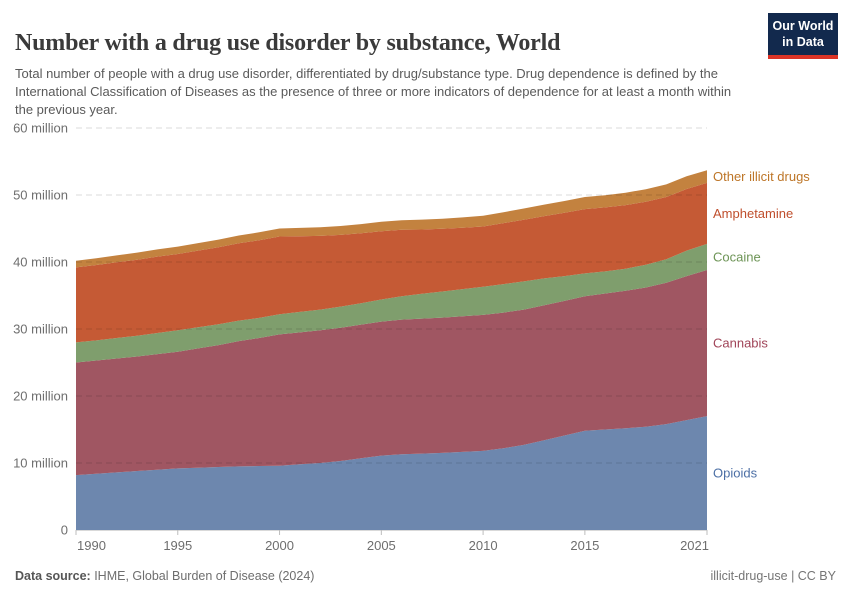 This screenshot has height=600, width=850. What do you see at coordinates (735, 473) in the screenshot?
I see `legend-label-opioids: Opioids` at bounding box center [735, 473].